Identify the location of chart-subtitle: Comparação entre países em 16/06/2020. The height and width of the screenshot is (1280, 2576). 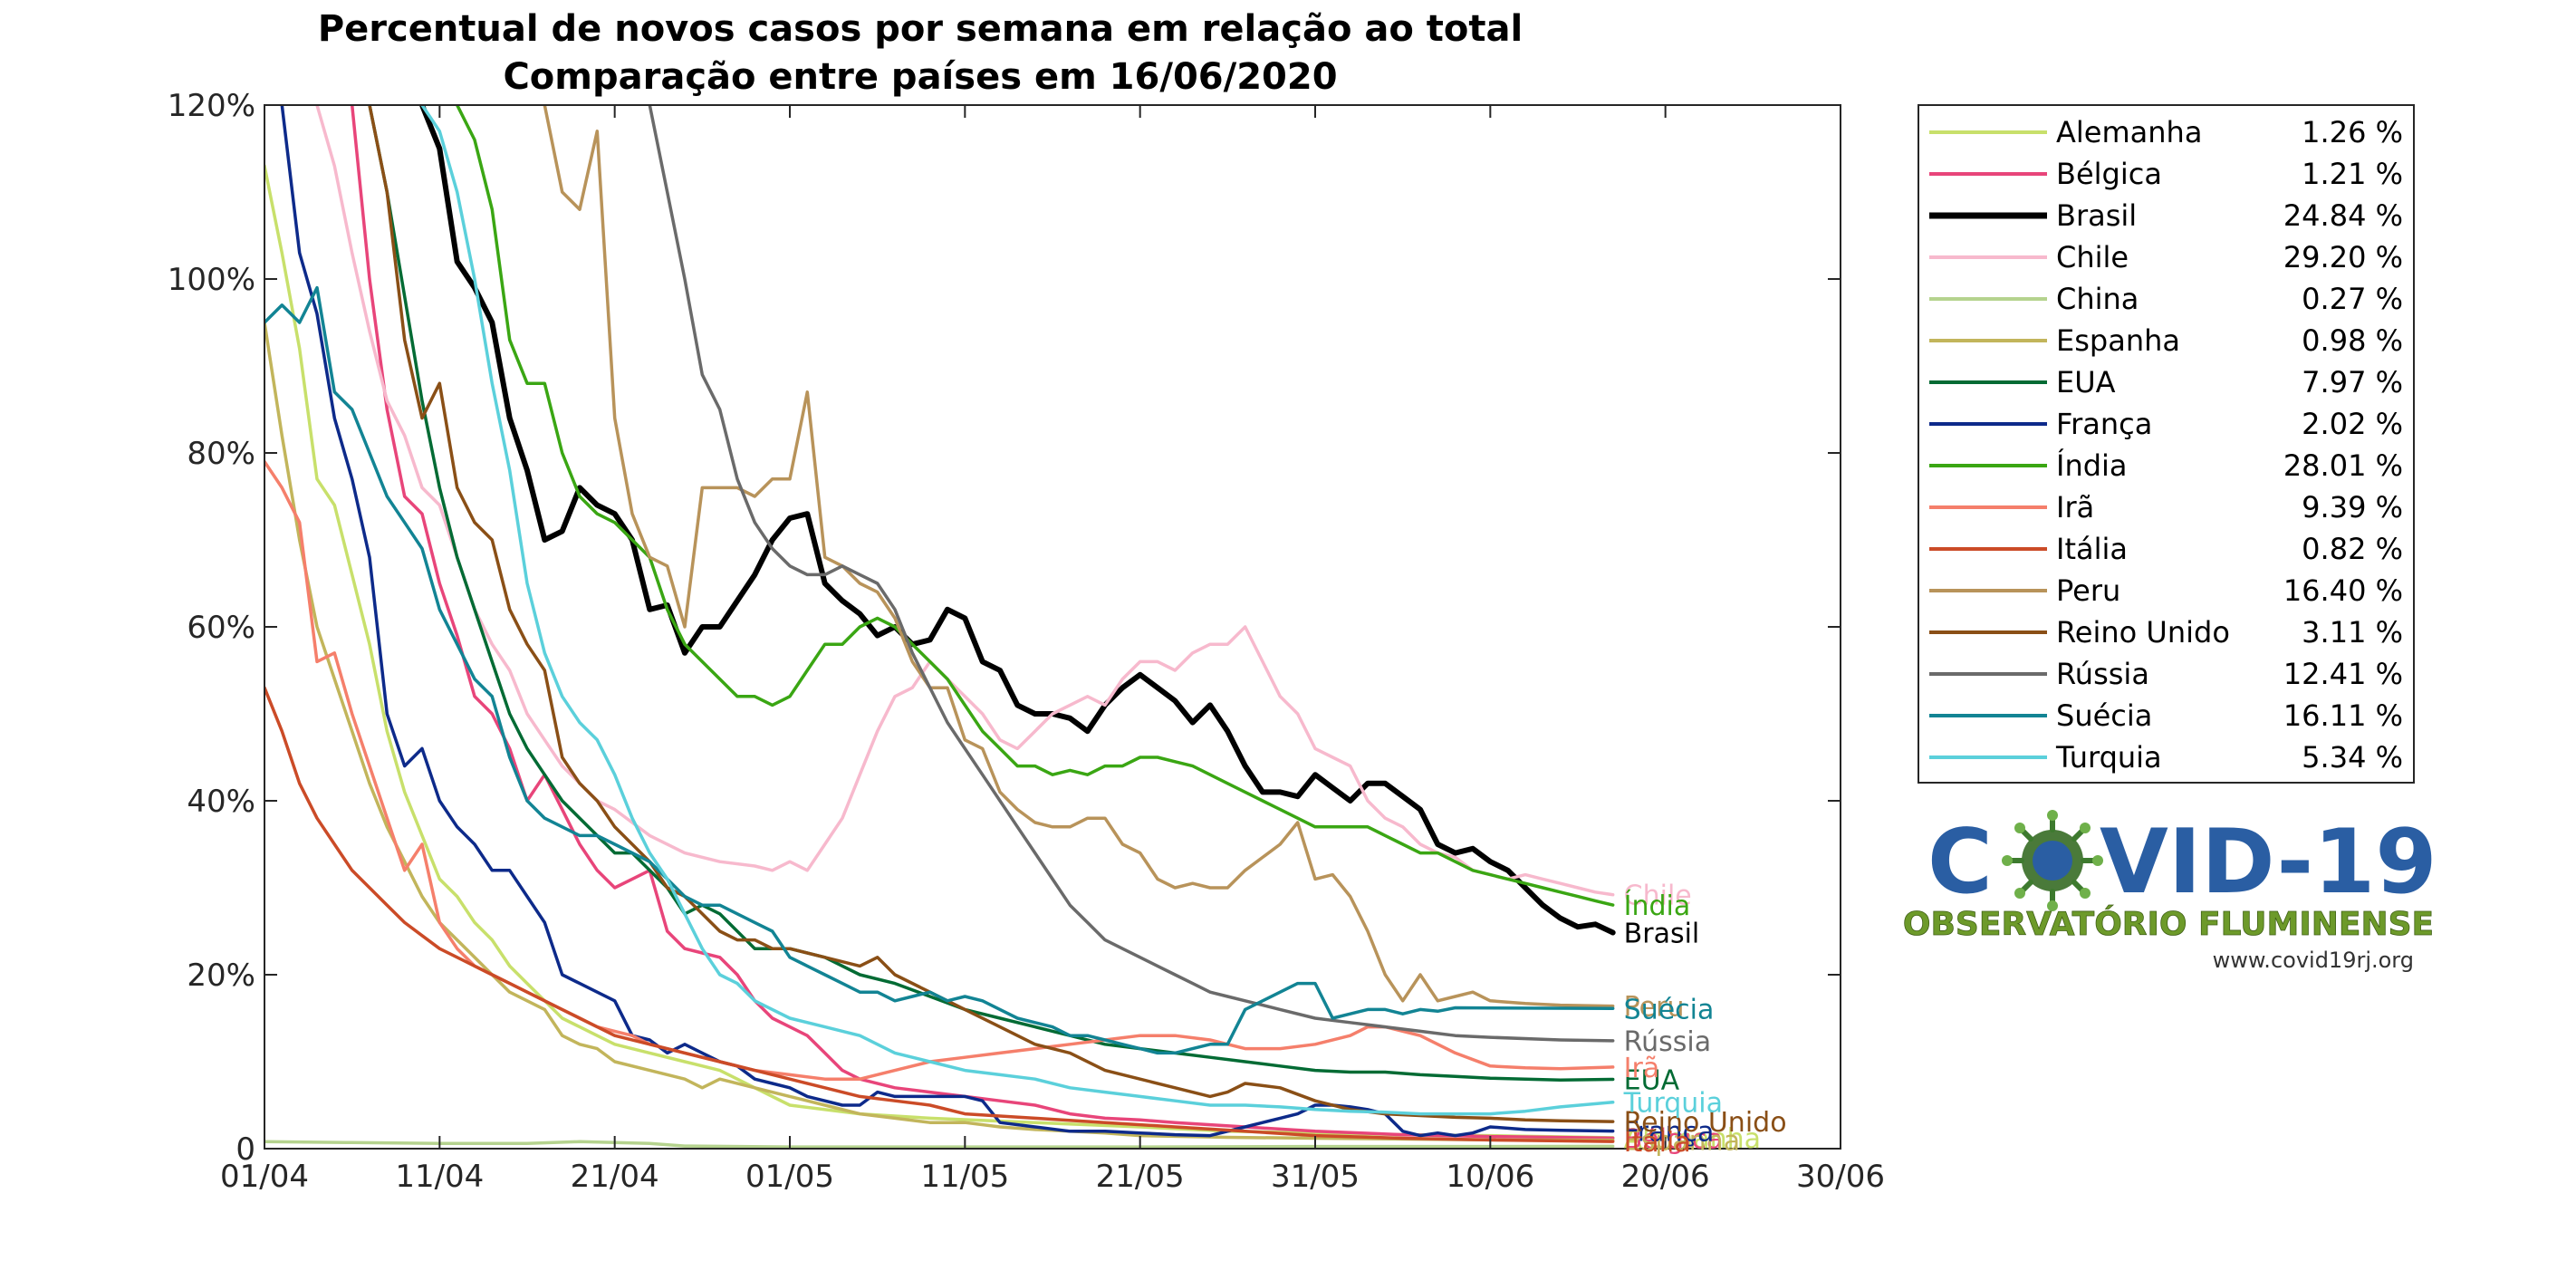
(920, 77).